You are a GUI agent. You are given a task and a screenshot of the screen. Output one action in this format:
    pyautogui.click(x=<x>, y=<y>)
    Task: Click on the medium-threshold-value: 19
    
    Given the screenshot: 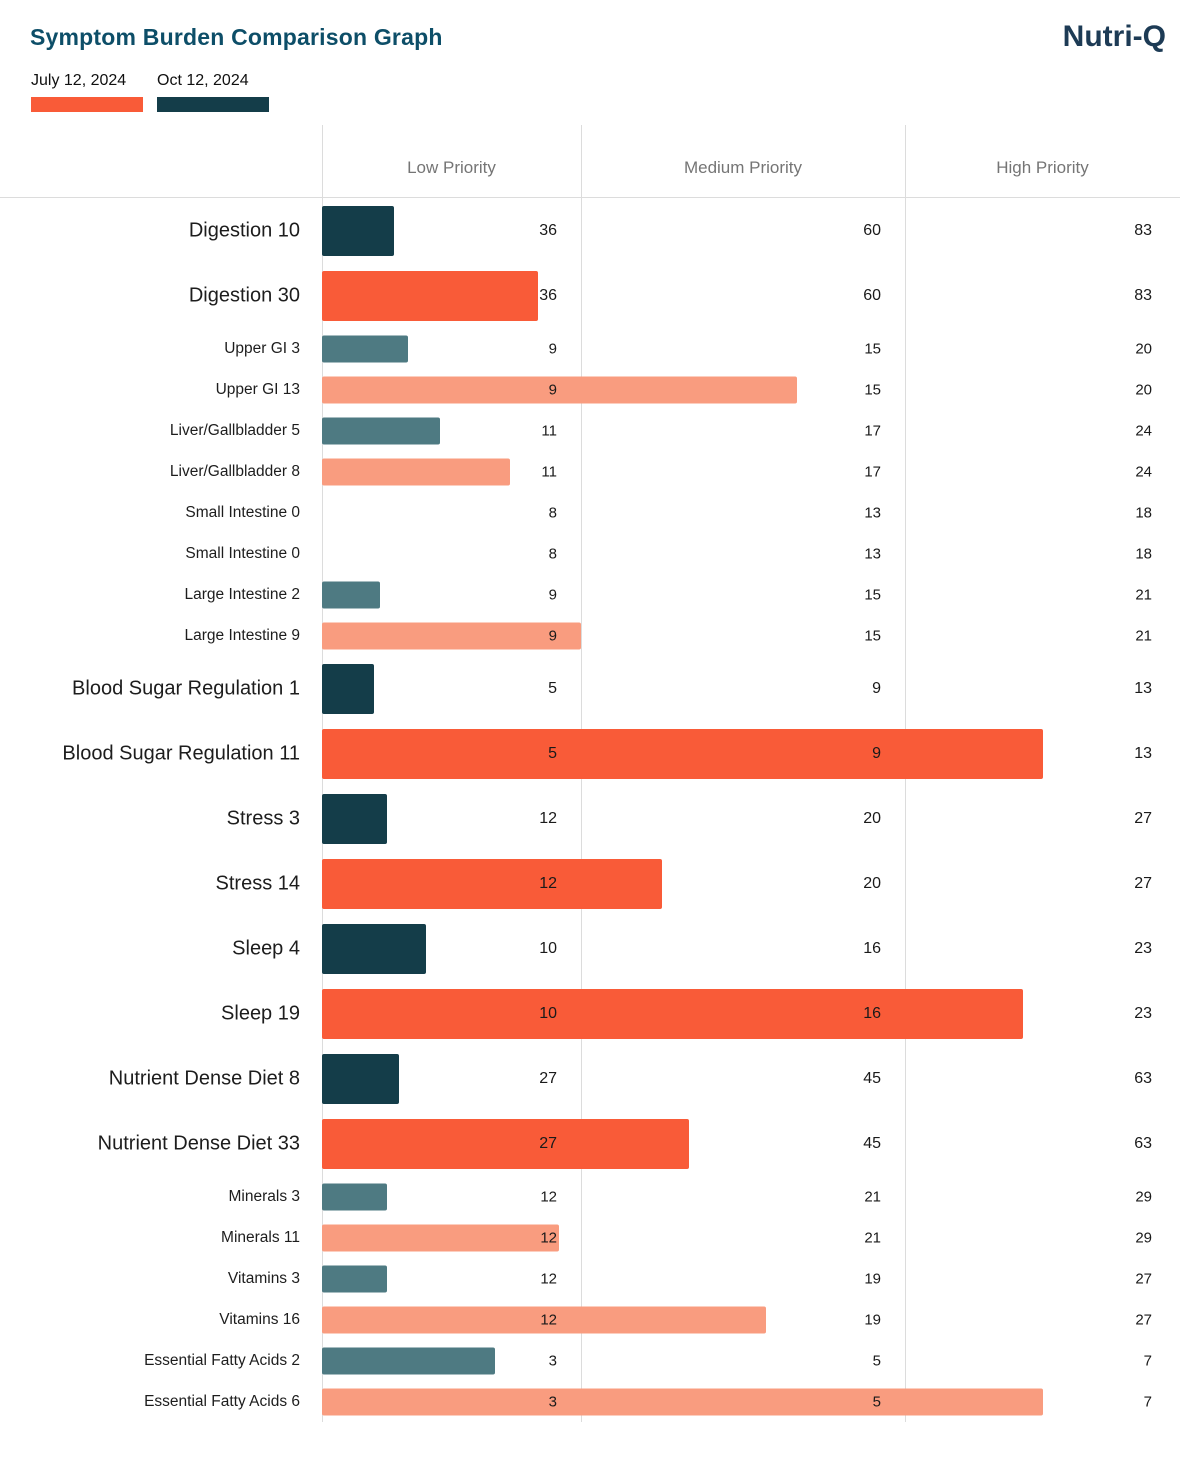 What is the action you would take?
    pyautogui.click(x=872, y=1319)
    